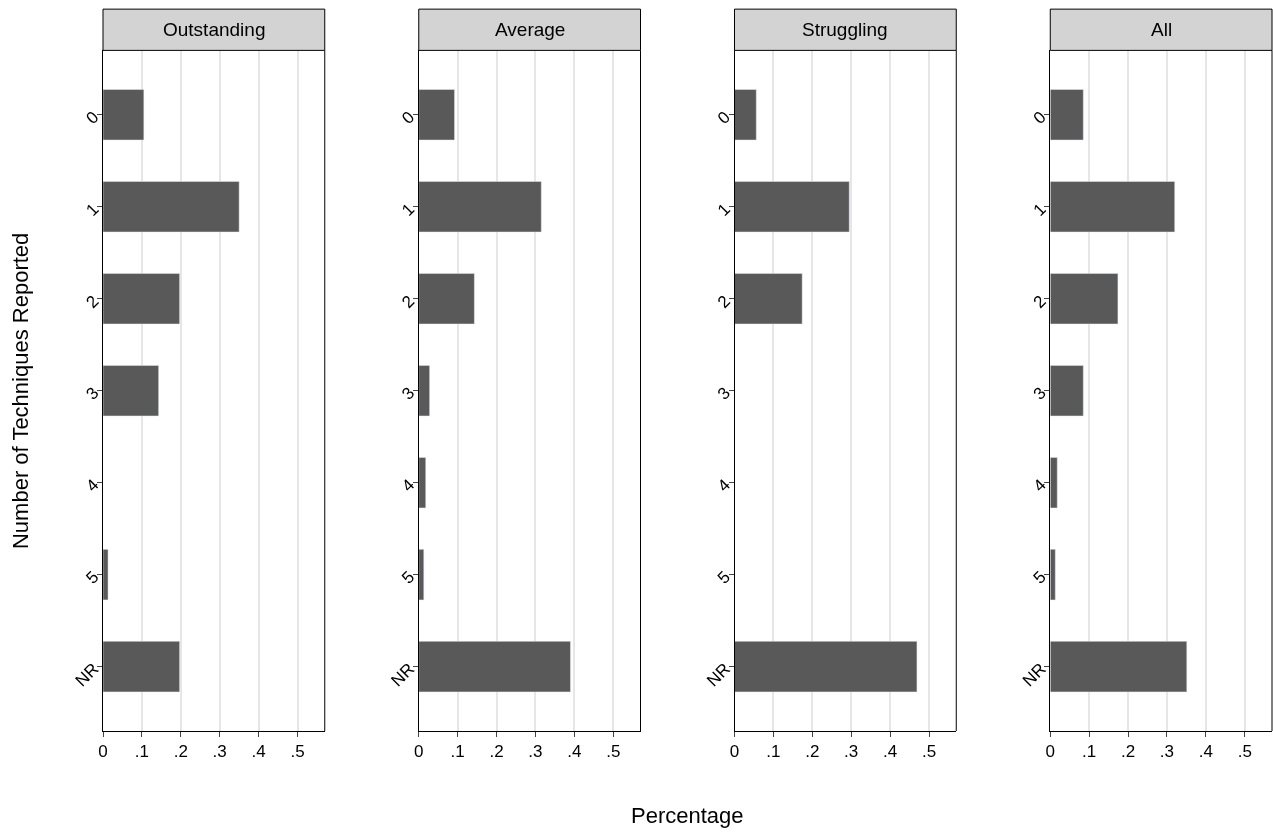  I want to click on chart-title: Average, so click(530, 29).